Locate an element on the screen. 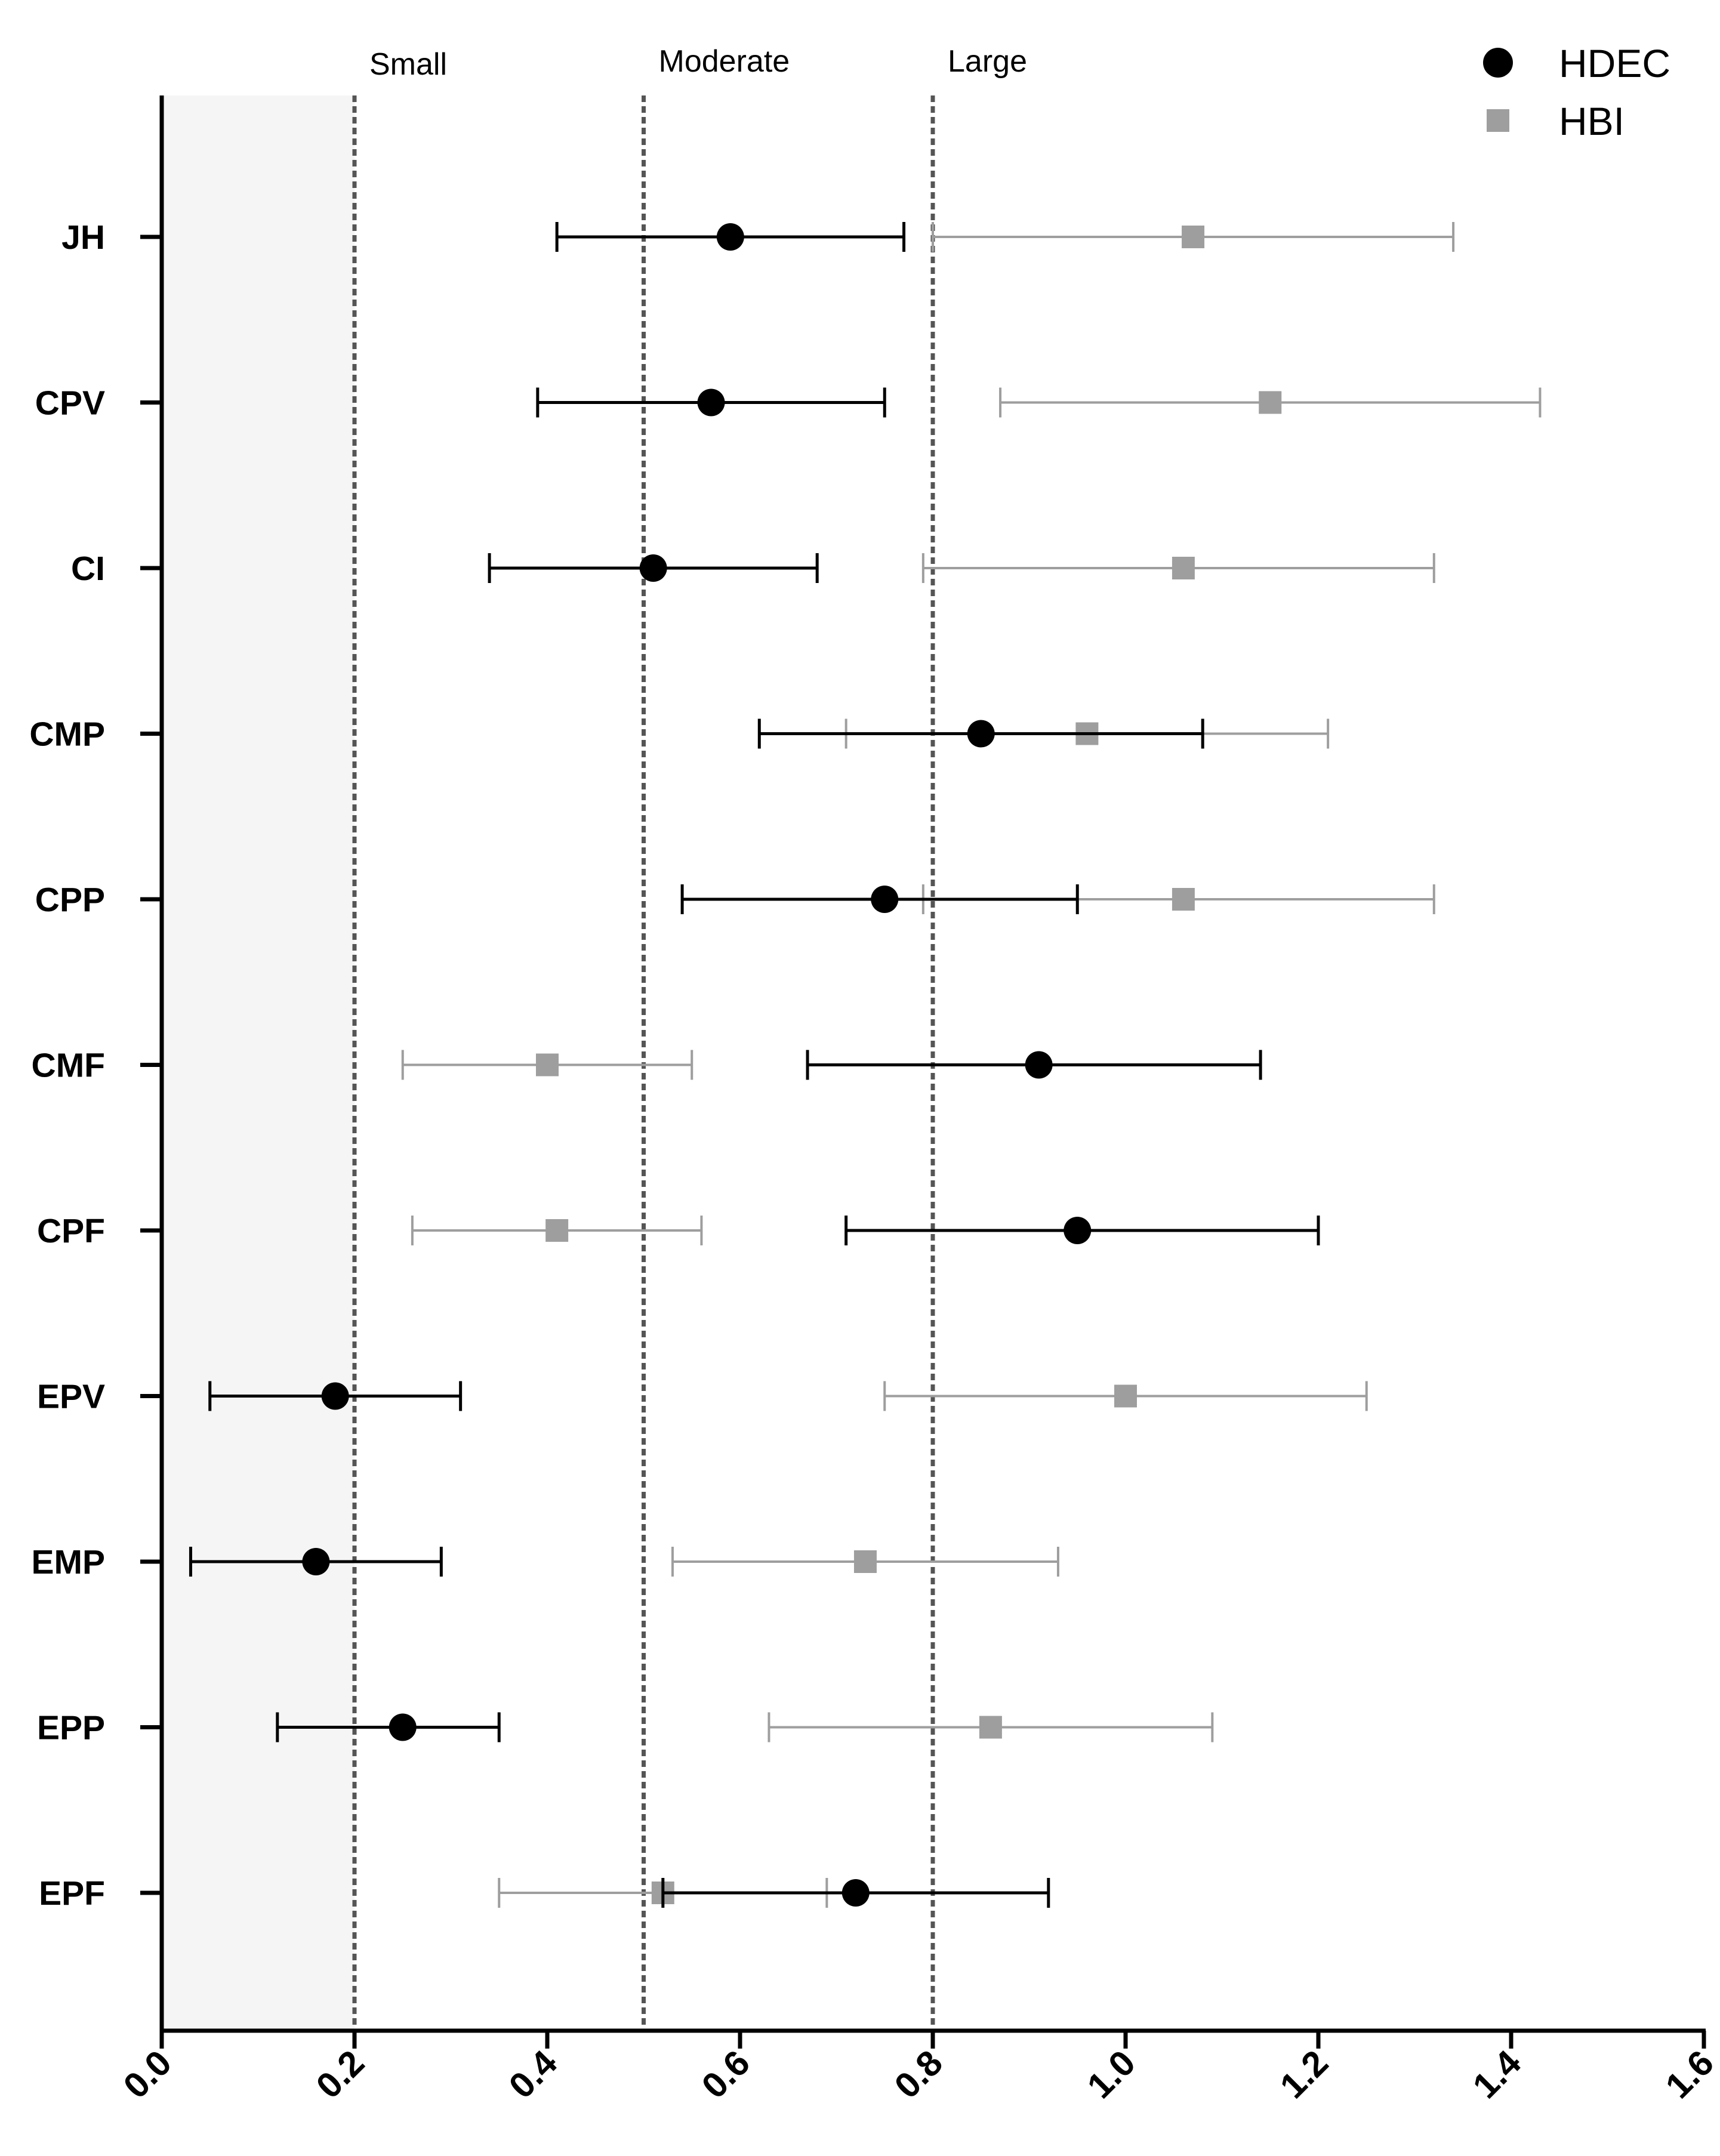 This screenshot has height=2156, width=1720. category-label: CMF is located at coordinates (68, 1066).